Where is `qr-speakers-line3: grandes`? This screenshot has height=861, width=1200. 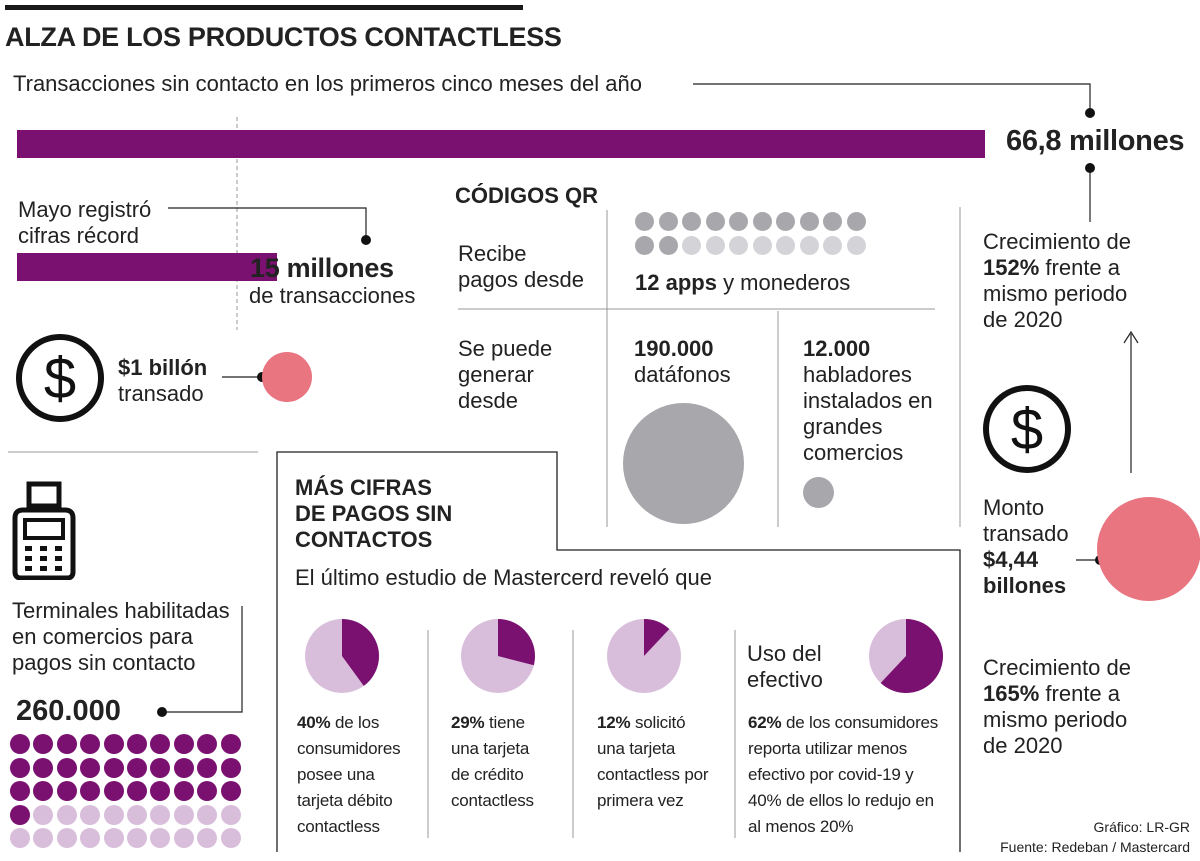
qr-speakers-line3: grandes is located at coordinates (843, 426).